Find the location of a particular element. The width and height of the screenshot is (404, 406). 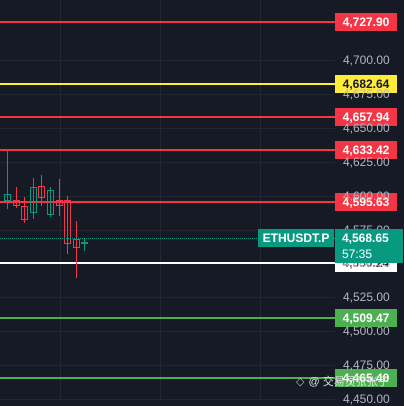

level-price-label: 4,682.64 is located at coordinates (366, 83).